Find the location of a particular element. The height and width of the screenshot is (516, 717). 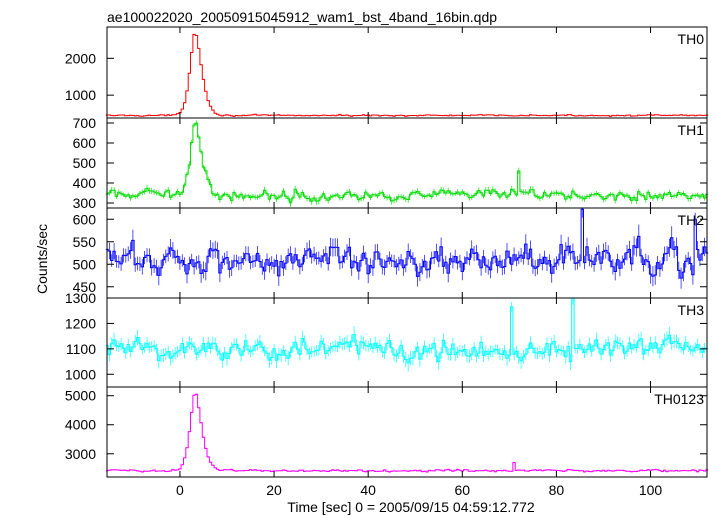

error-bars-th1 is located at coordinates (407, 163).